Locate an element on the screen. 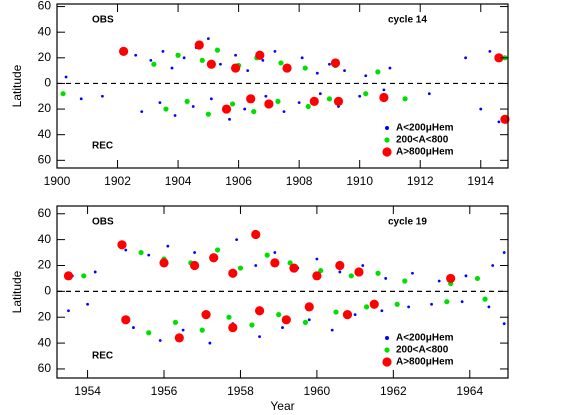  x-tick-label: 1960 is located at coordinates (317, 391).